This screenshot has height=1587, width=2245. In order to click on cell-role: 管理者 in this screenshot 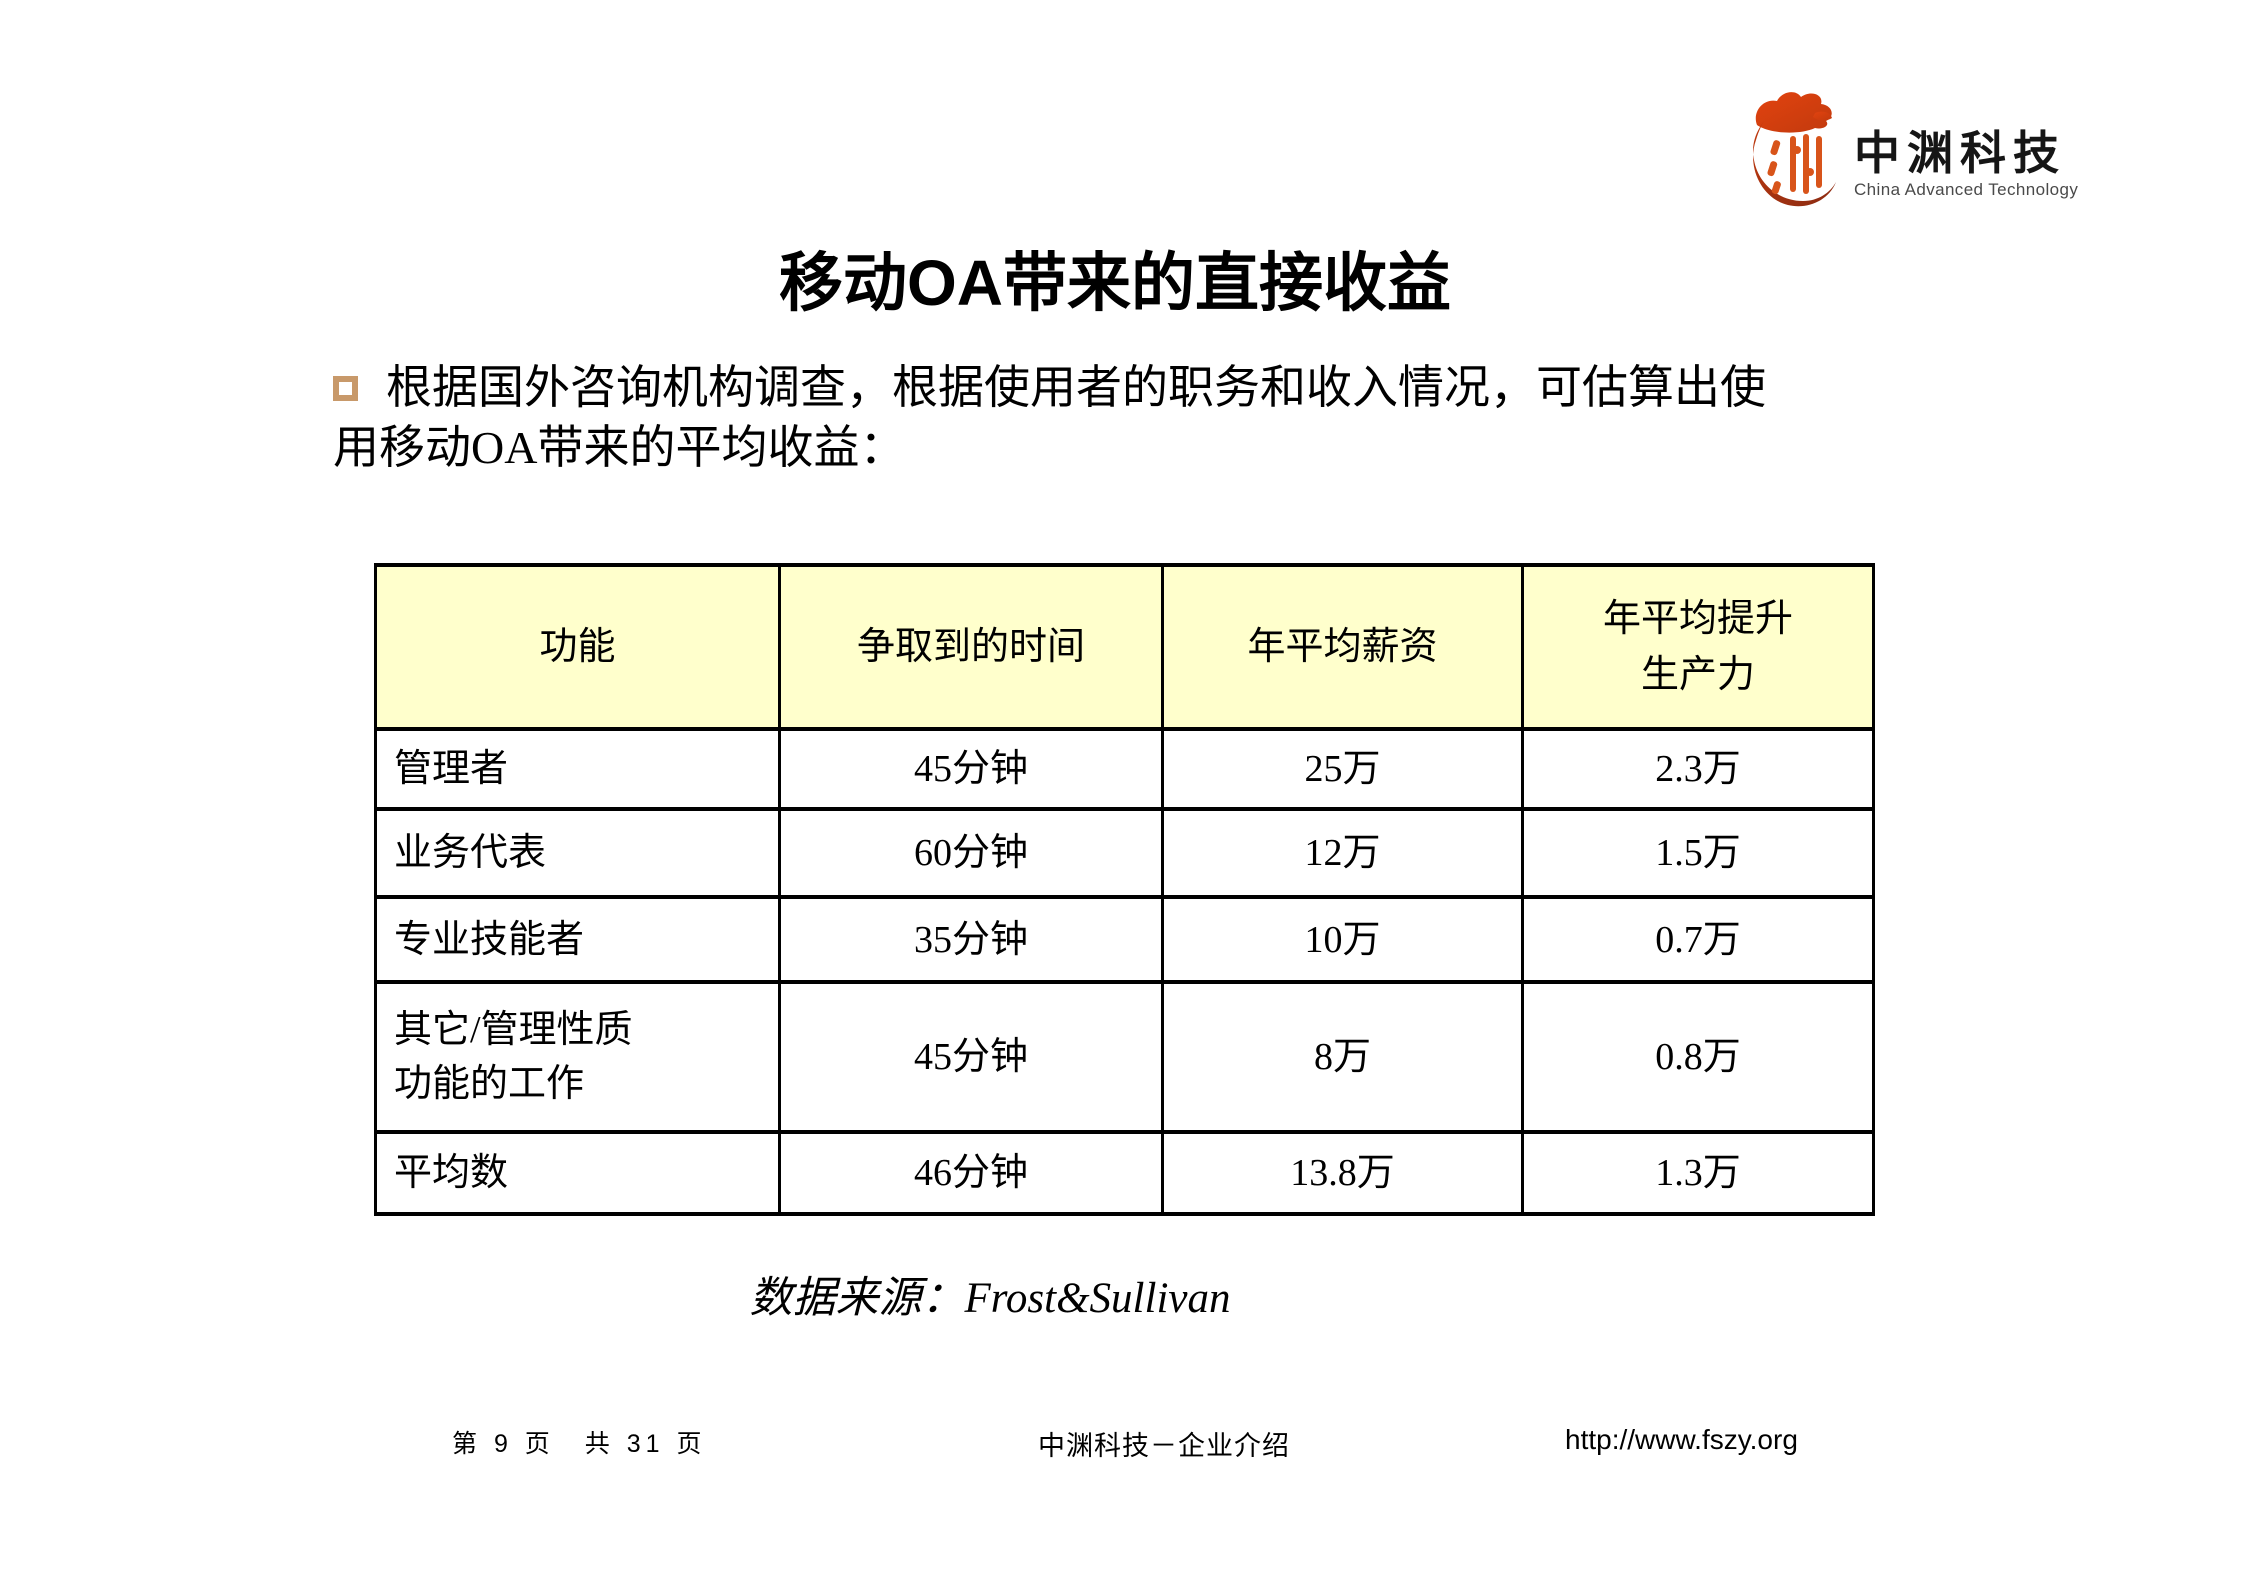, I will do `click(577, 769)`.